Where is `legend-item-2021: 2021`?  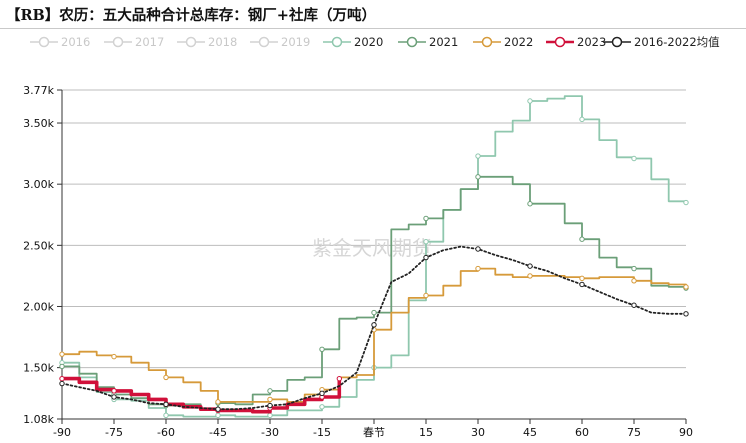 legend-item-2021: 2021 is located at coordinates (428, 42).